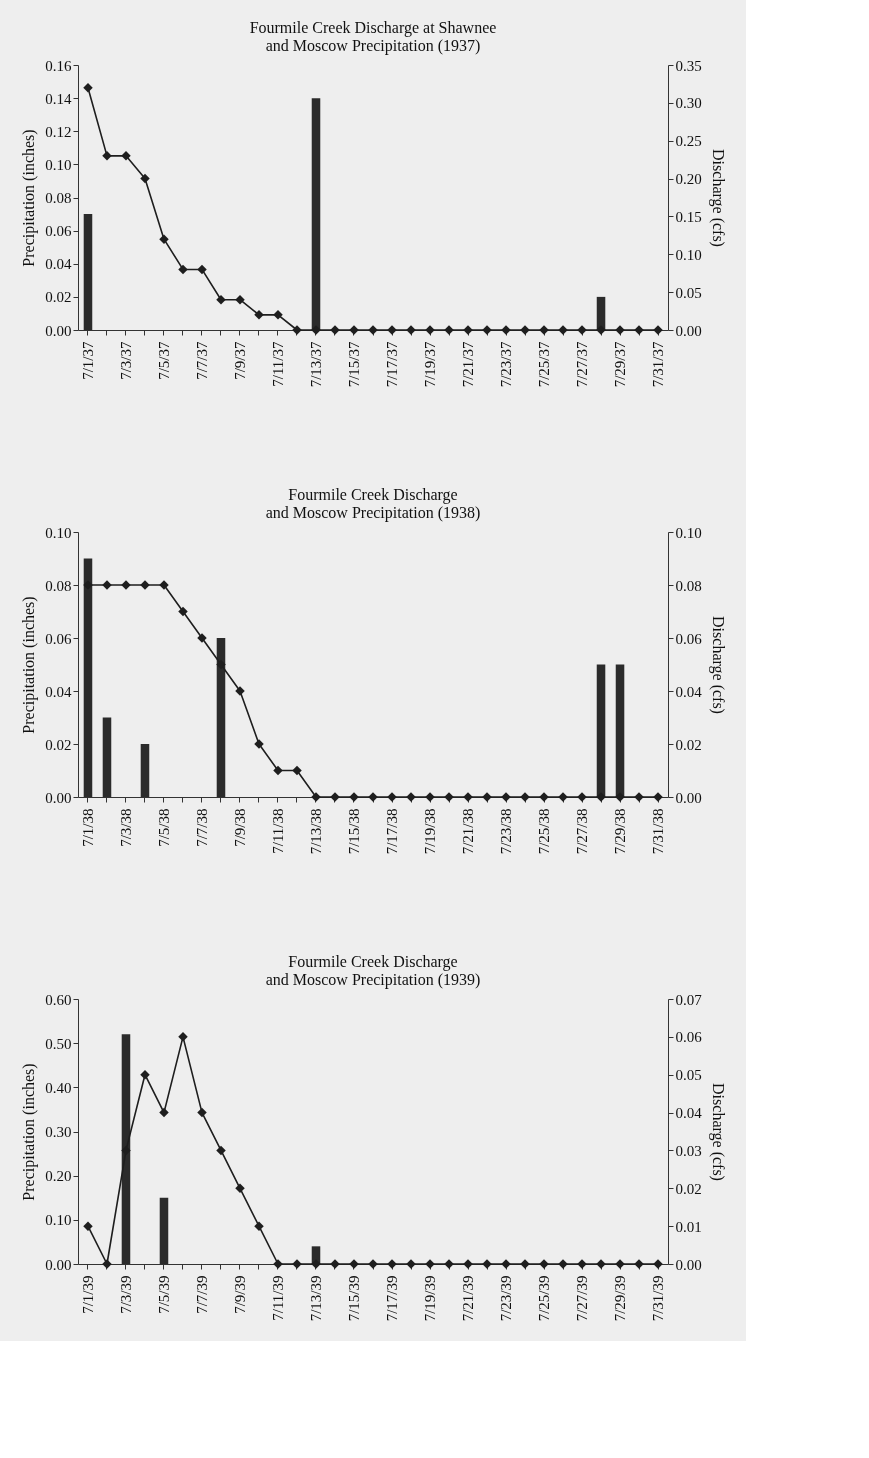 Image resolution: width=869 pixels, height=1458 pixels. Describe the element at coordinates (506, 831) in the screenshot. I see `x-tick-label: 7/23/38` at that location.